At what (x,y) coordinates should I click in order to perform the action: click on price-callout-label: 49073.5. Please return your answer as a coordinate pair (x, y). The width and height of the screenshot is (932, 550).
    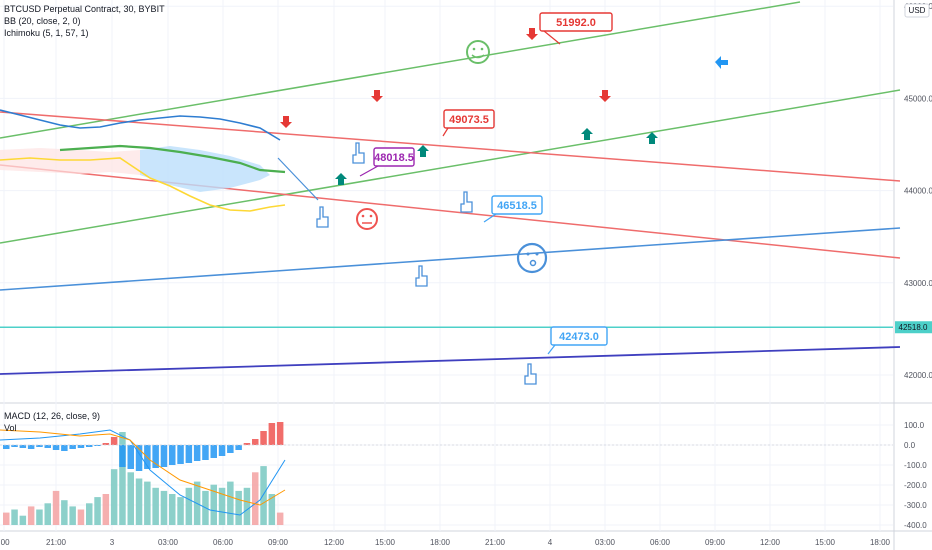
    Looking at the image, I should click on (469, 120).